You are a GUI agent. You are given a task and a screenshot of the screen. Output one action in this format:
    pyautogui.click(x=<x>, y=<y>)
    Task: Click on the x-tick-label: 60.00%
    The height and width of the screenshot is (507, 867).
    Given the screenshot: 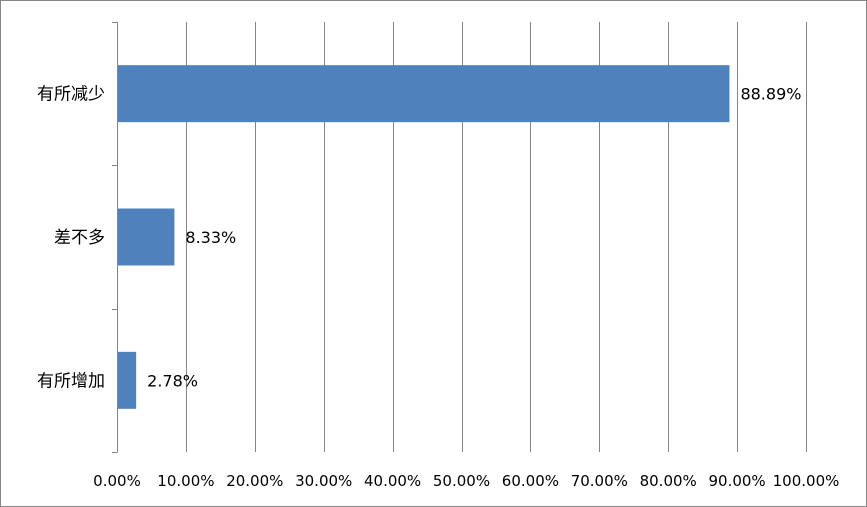 What is the action you would take?
    pyautogui.click(x=530, y=481)
    